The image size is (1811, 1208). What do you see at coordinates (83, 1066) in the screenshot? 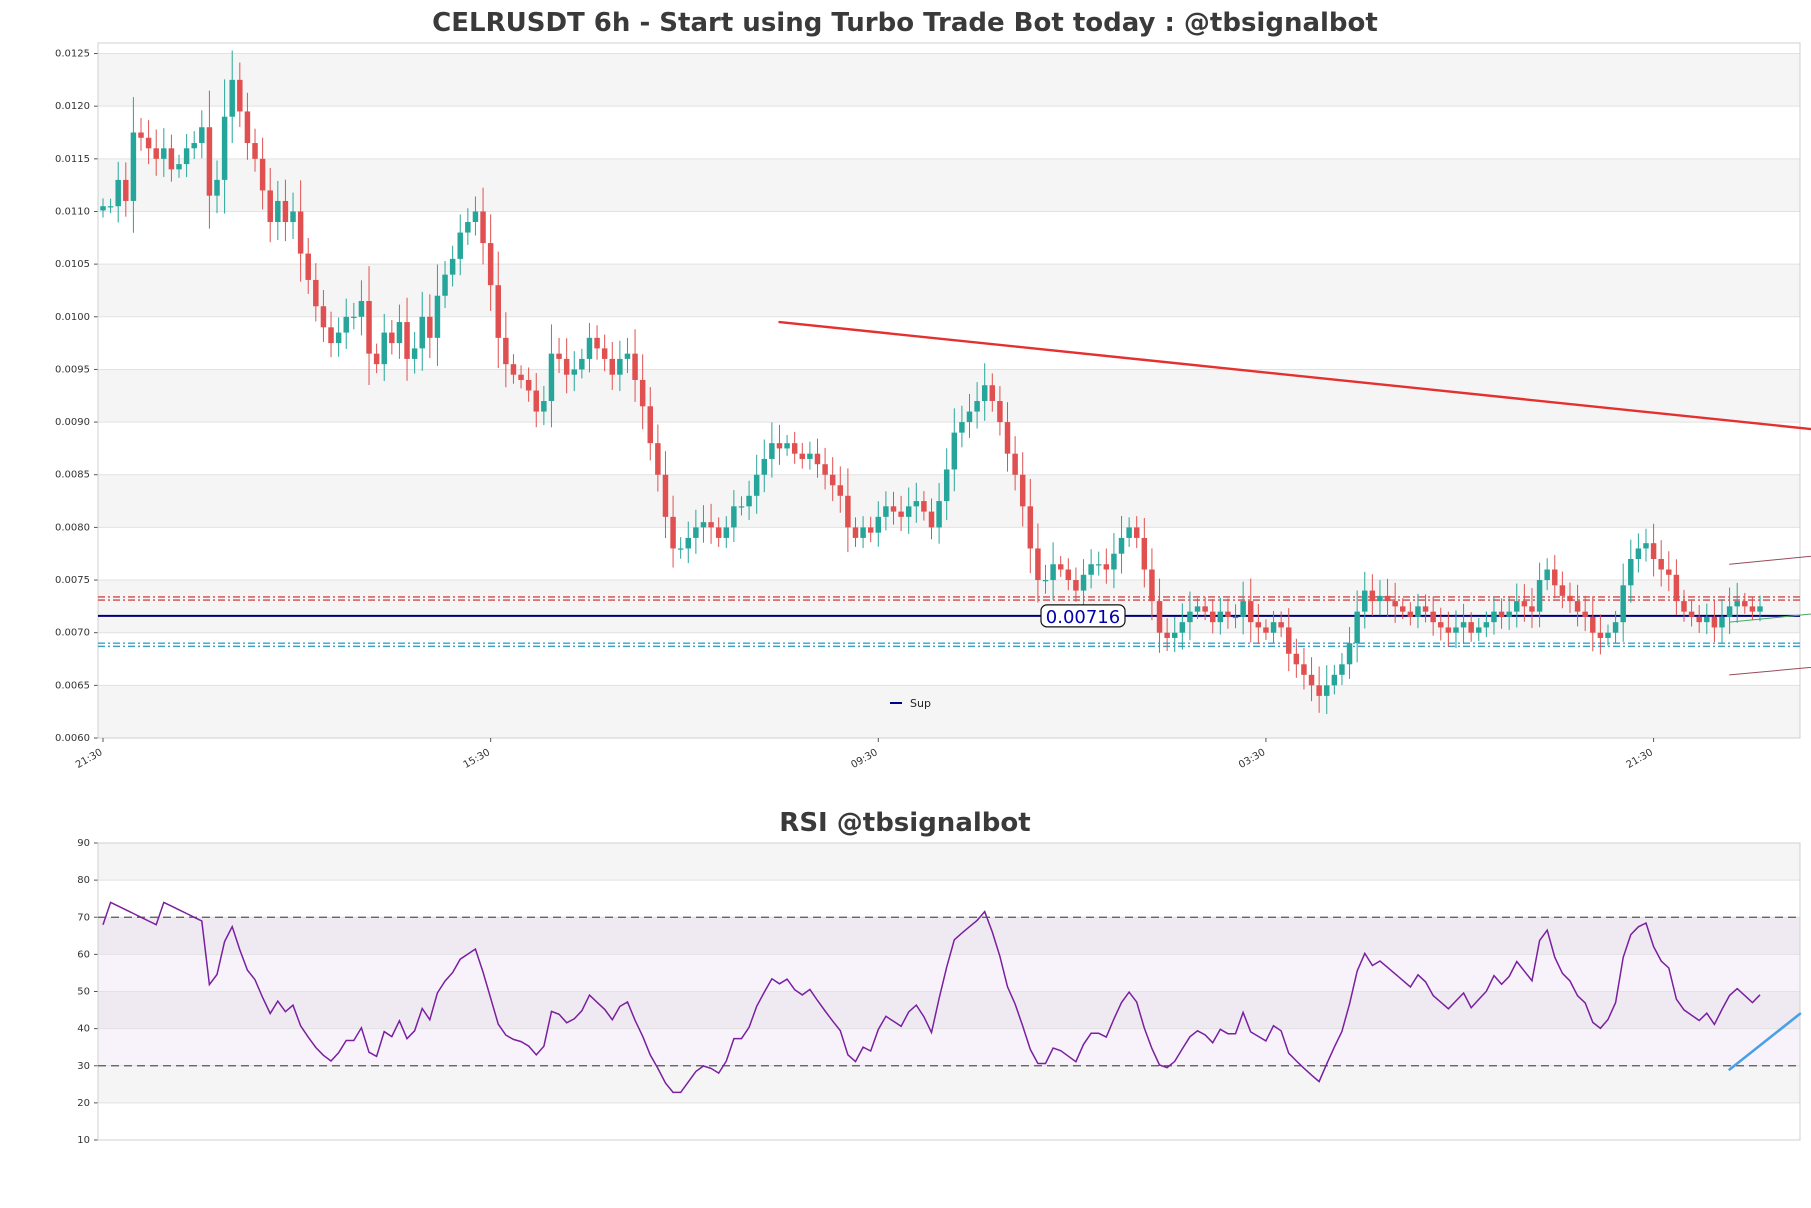
I see `y-tick-label: 30` at bounding box center [83, 1066].